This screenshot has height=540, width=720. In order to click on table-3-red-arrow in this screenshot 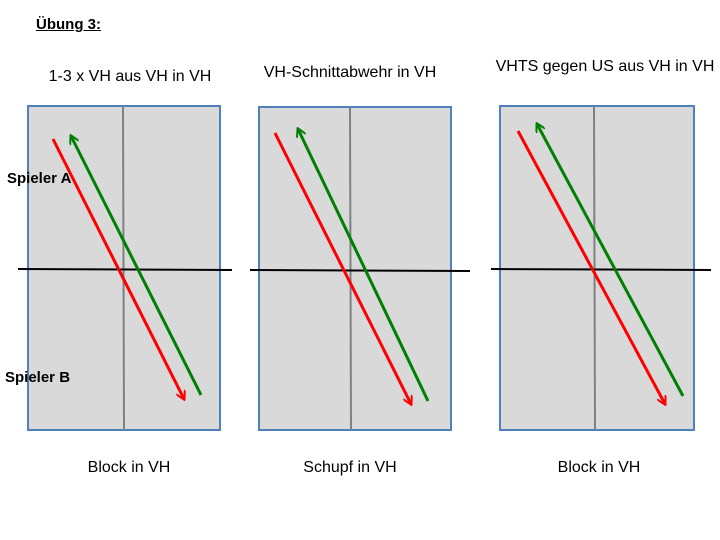, I will do `click(590, 267)`.